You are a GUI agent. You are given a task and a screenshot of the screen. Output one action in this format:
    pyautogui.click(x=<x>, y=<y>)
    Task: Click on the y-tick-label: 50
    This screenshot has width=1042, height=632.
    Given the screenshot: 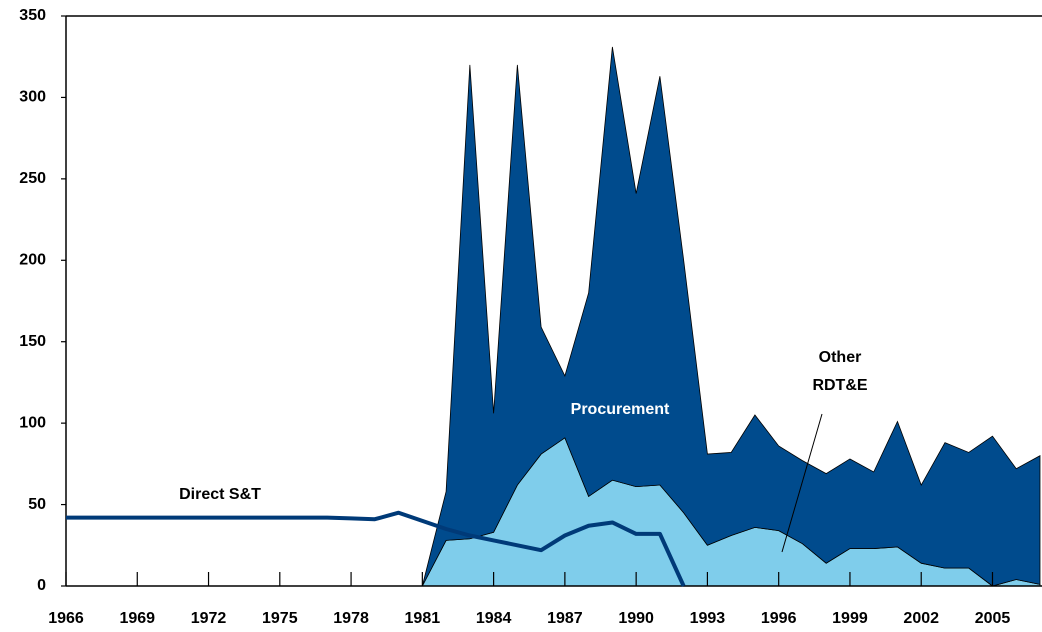 What is the action you would take?
    pyautogui.click(x=37, y=504)
    